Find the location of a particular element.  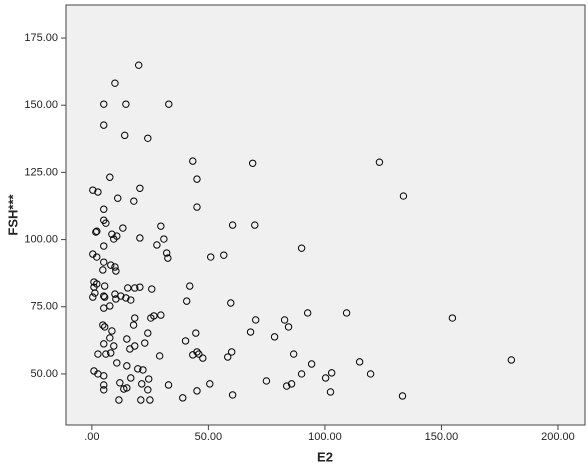

y-axis-label: FSH*** is located at coordinates (12, 214).